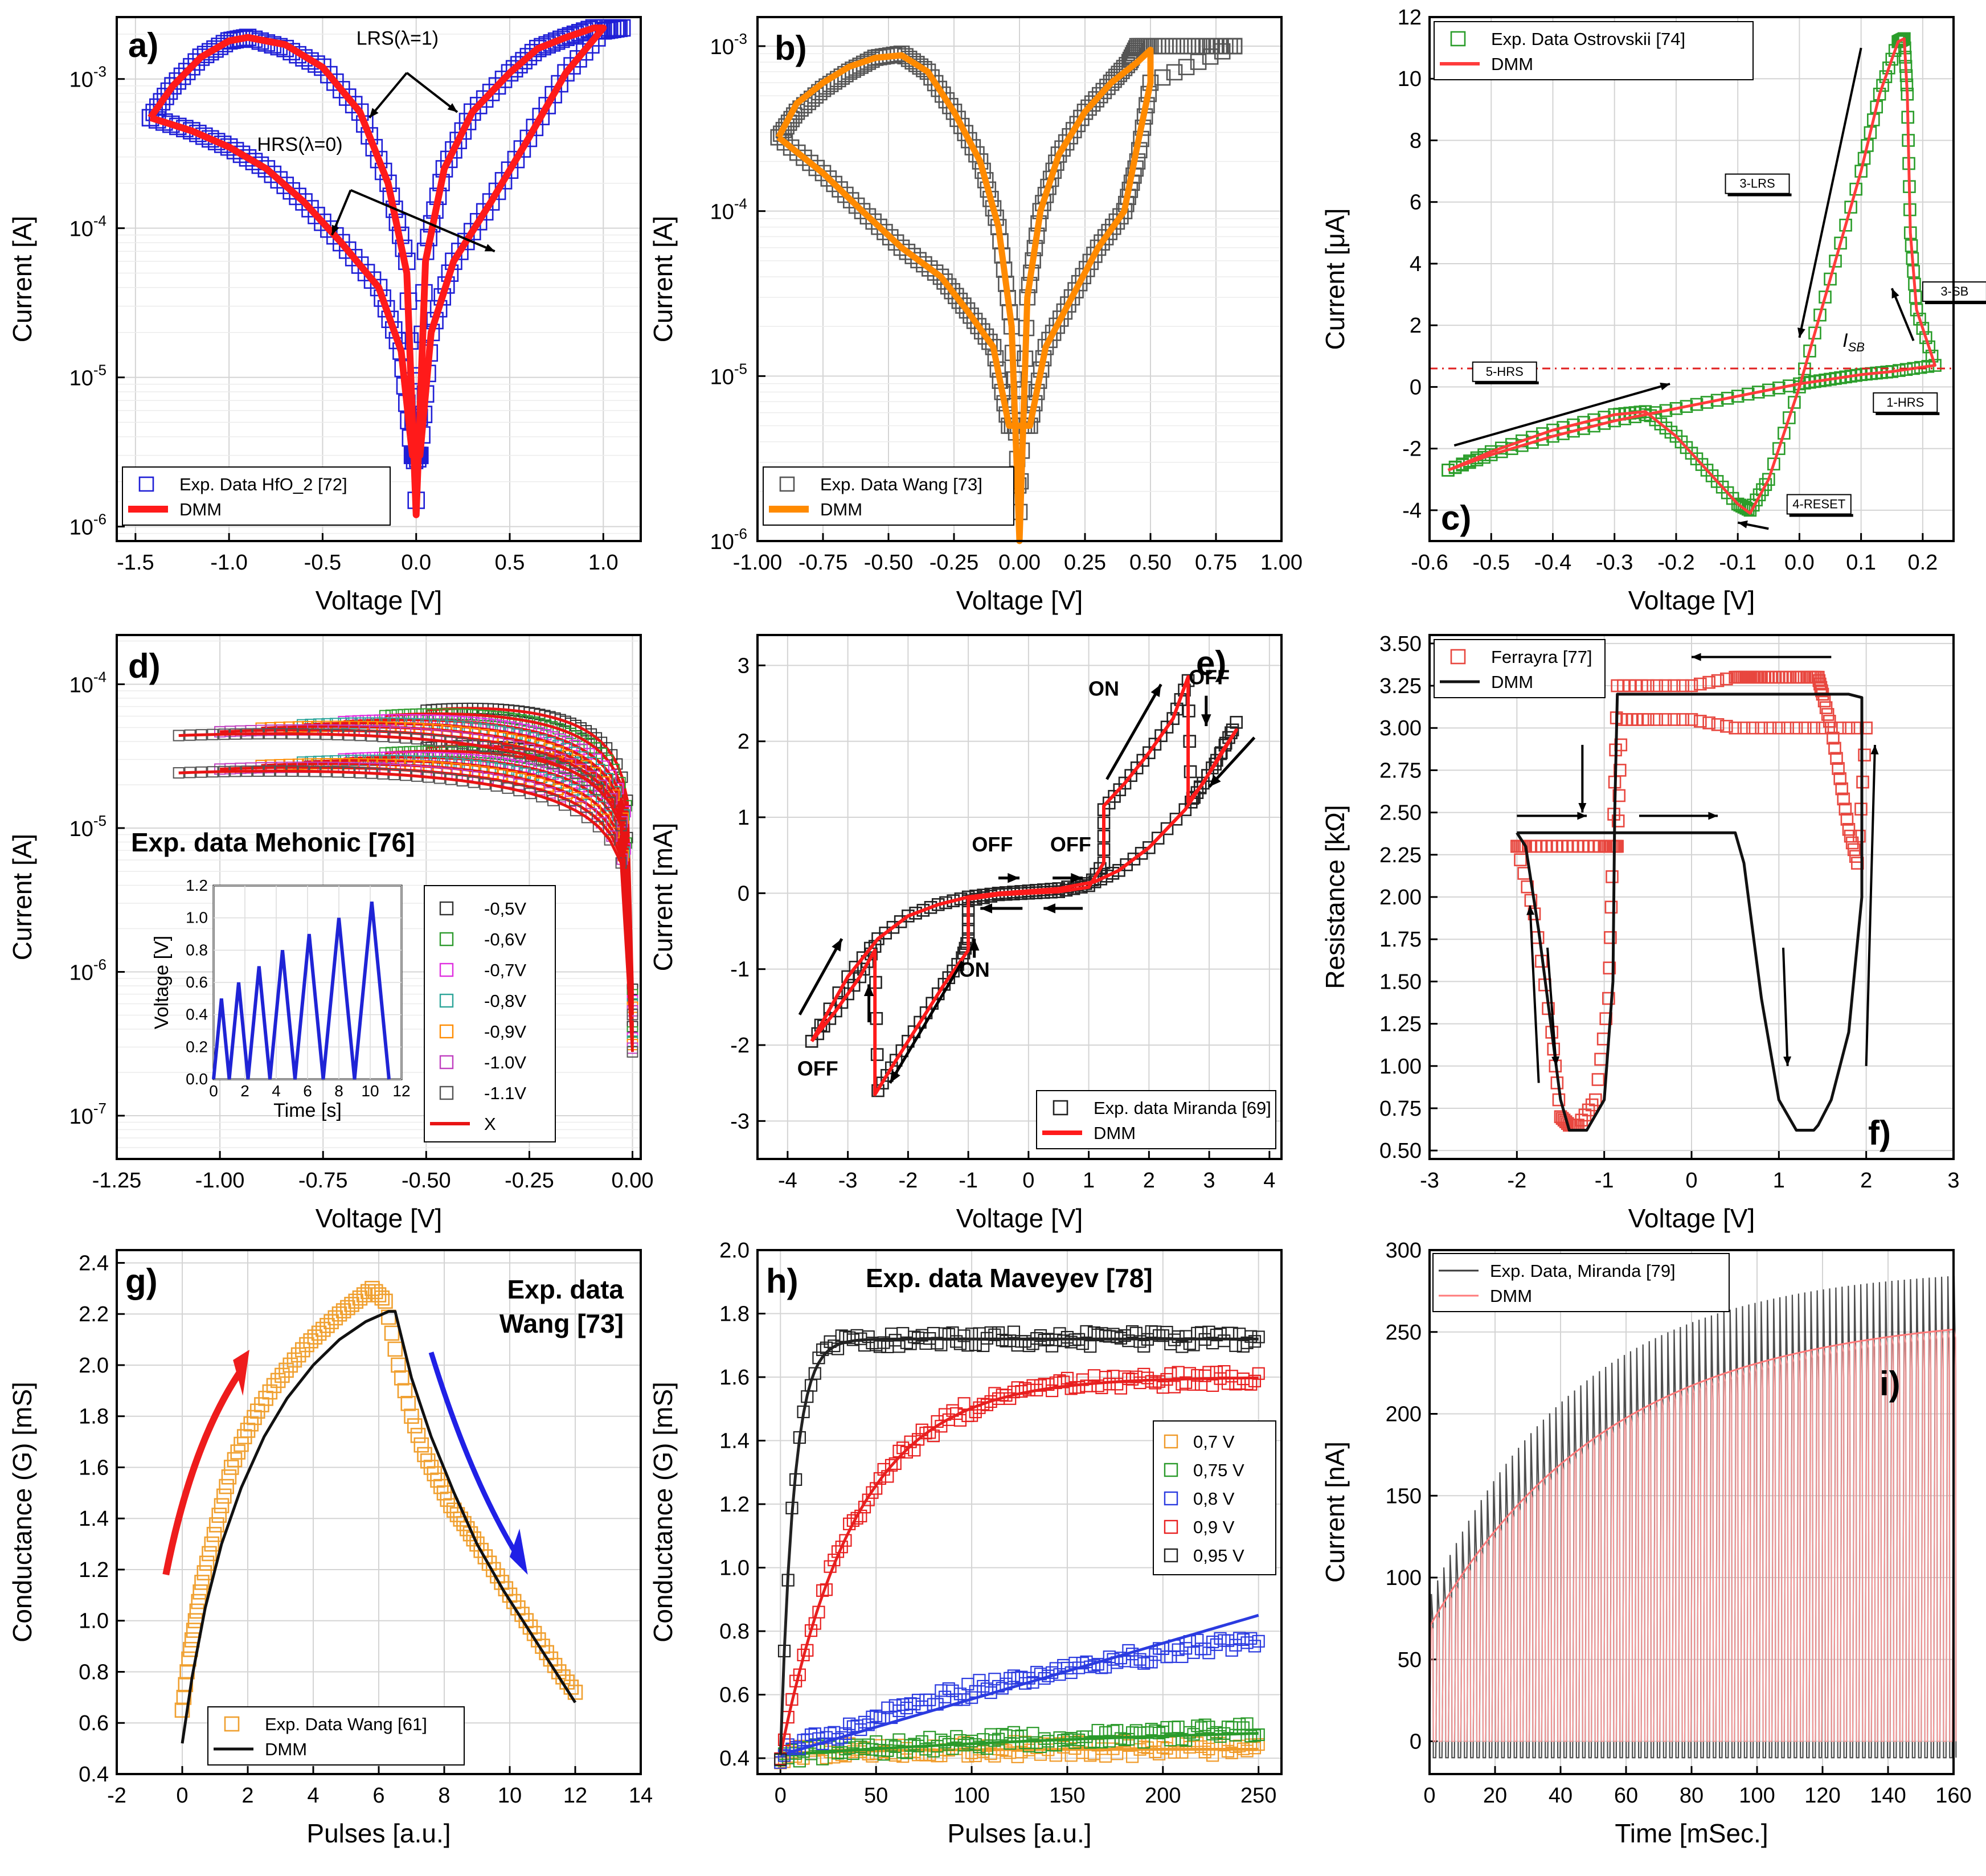 The width and height of the screenshot is (1986, 1876). Describe the element at coordinates (1206, 720) in the screenshot. I see `arrow-off-head` at that location.